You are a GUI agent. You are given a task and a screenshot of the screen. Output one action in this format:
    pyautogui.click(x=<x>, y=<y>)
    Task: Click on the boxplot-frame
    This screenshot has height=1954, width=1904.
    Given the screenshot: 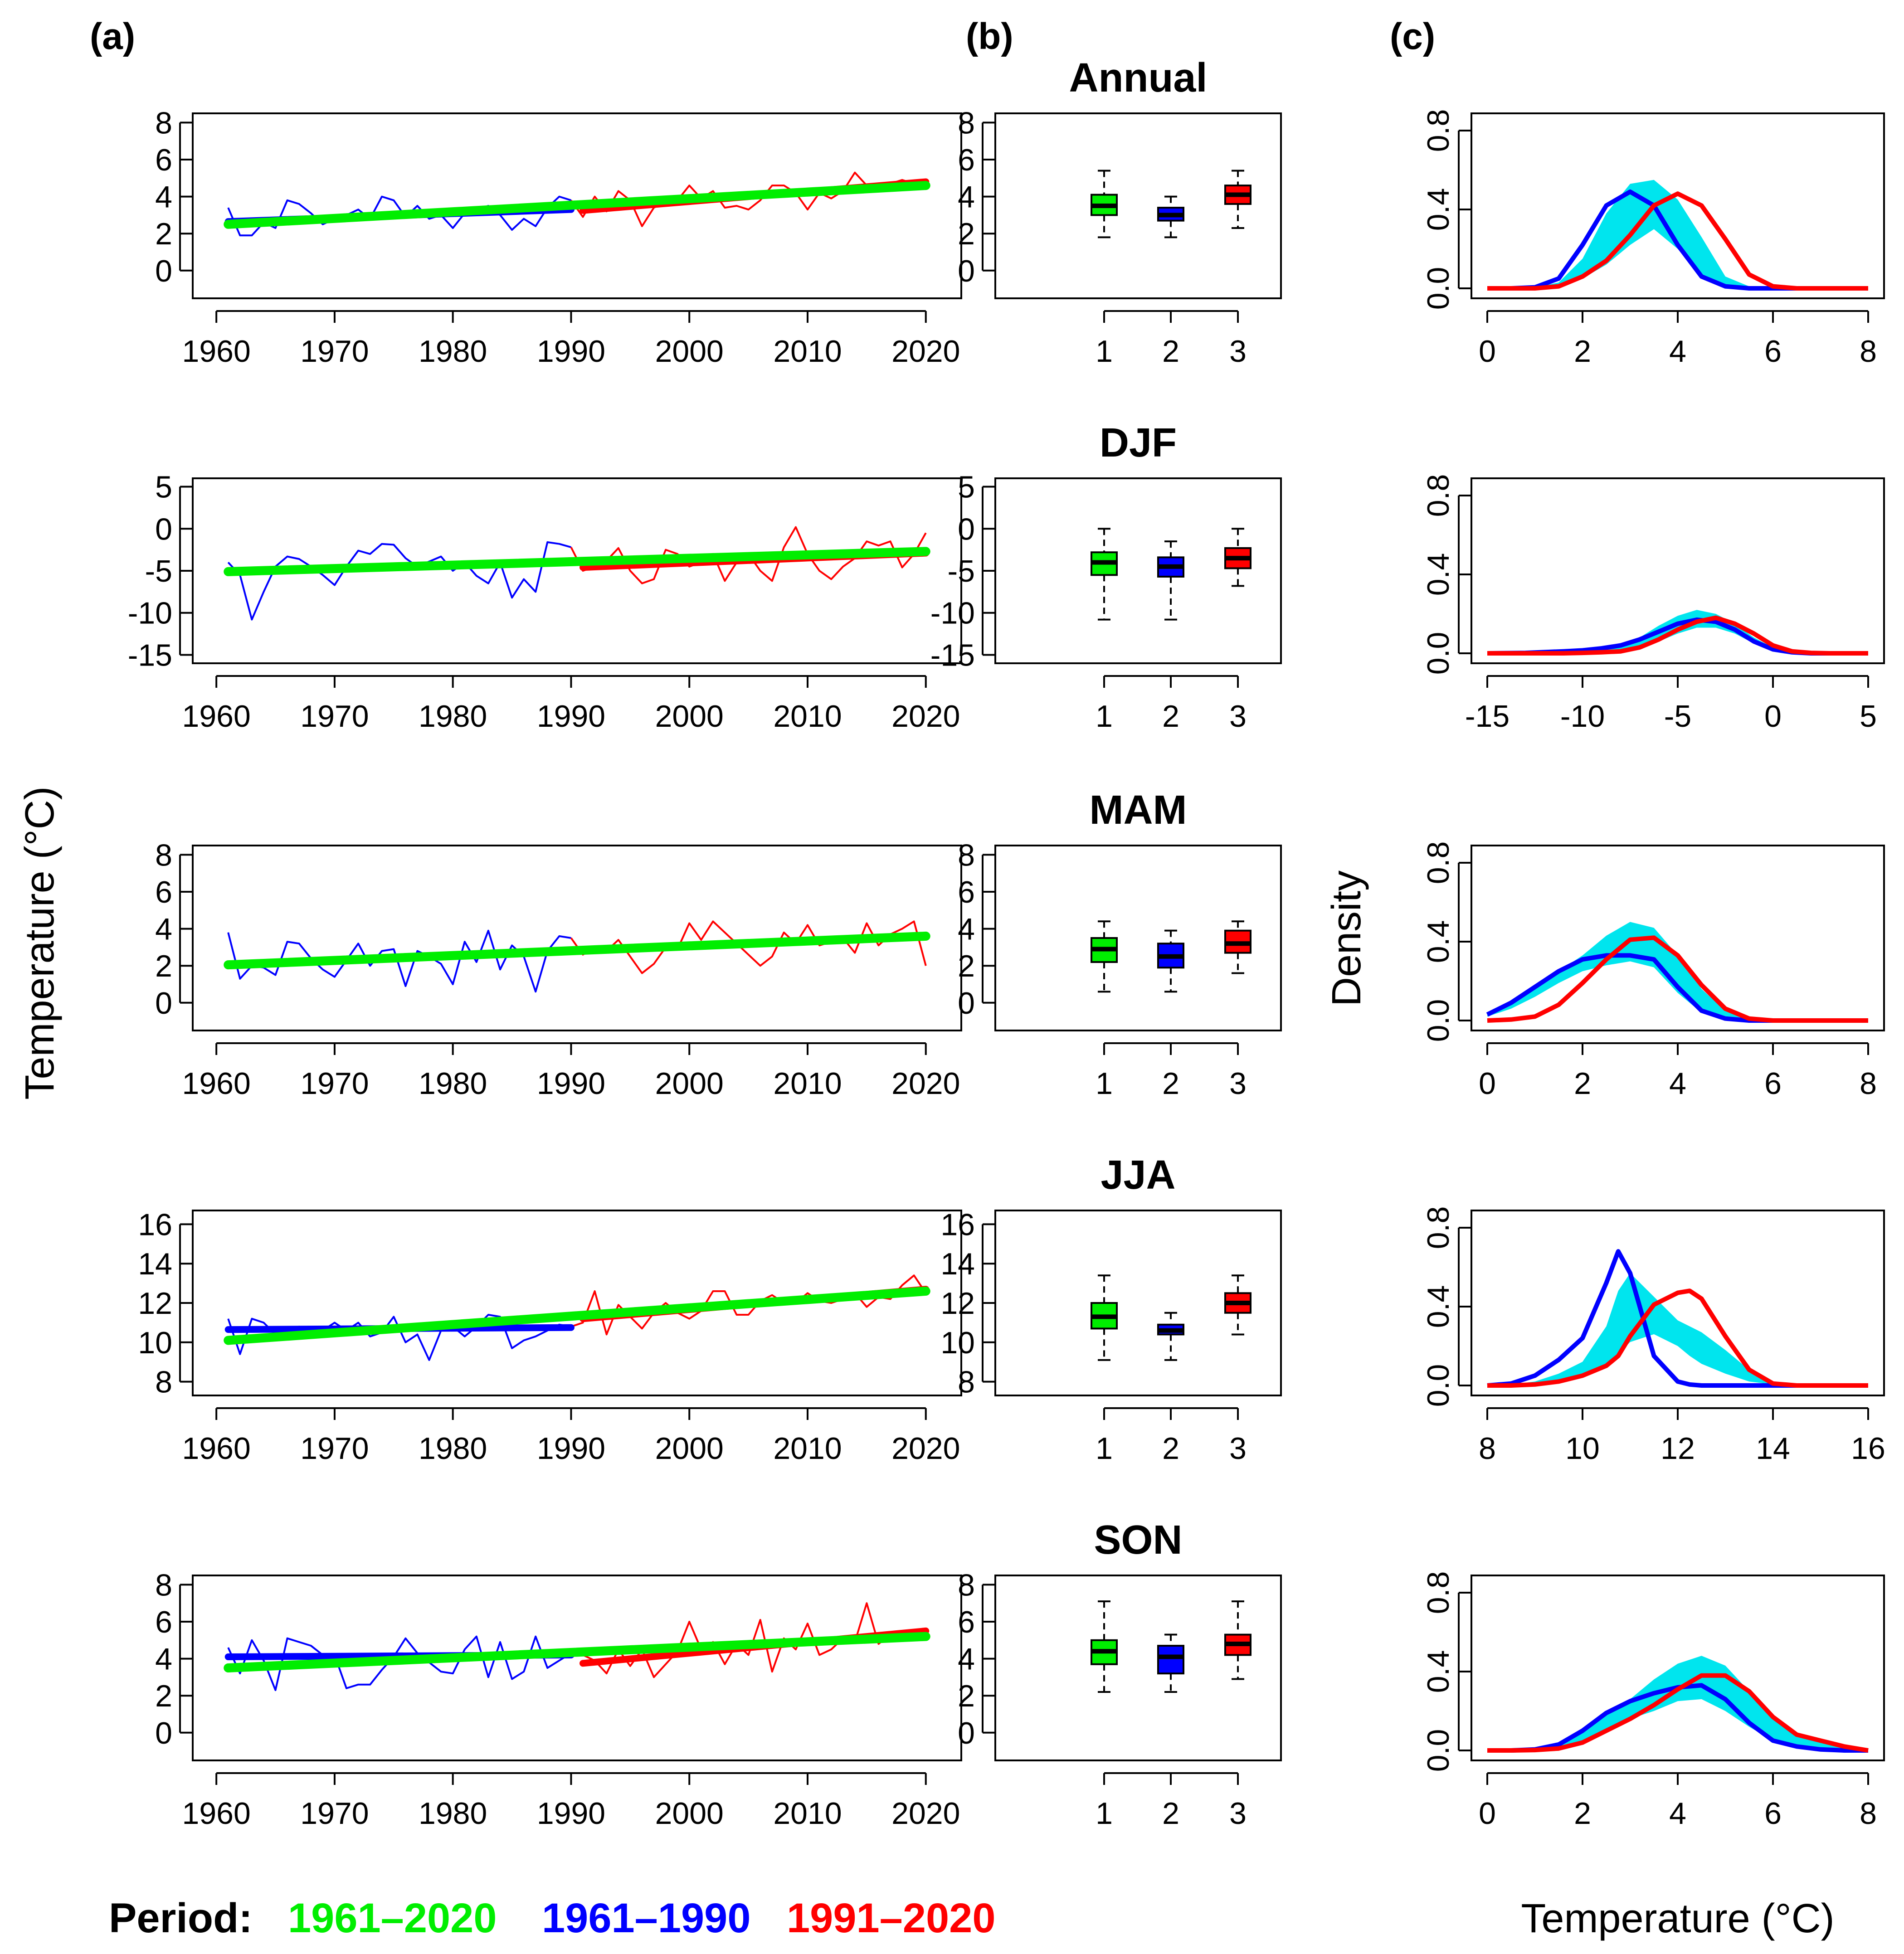 What is the action you would take?
    pyautogui.click(x=1138, y=938)
    